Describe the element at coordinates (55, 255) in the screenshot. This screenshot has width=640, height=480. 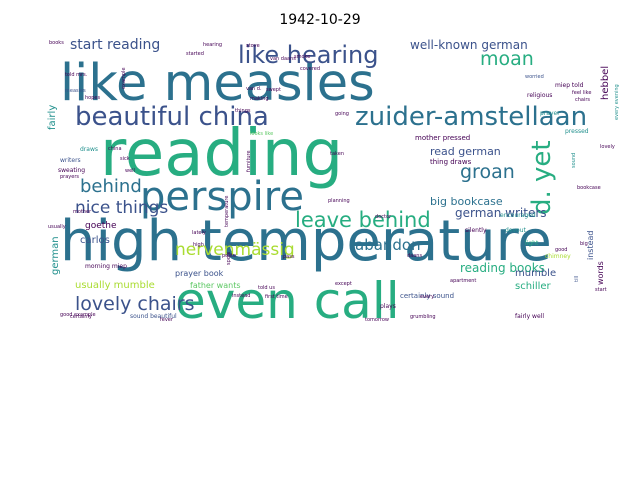
I see `word-german: german` at that location.